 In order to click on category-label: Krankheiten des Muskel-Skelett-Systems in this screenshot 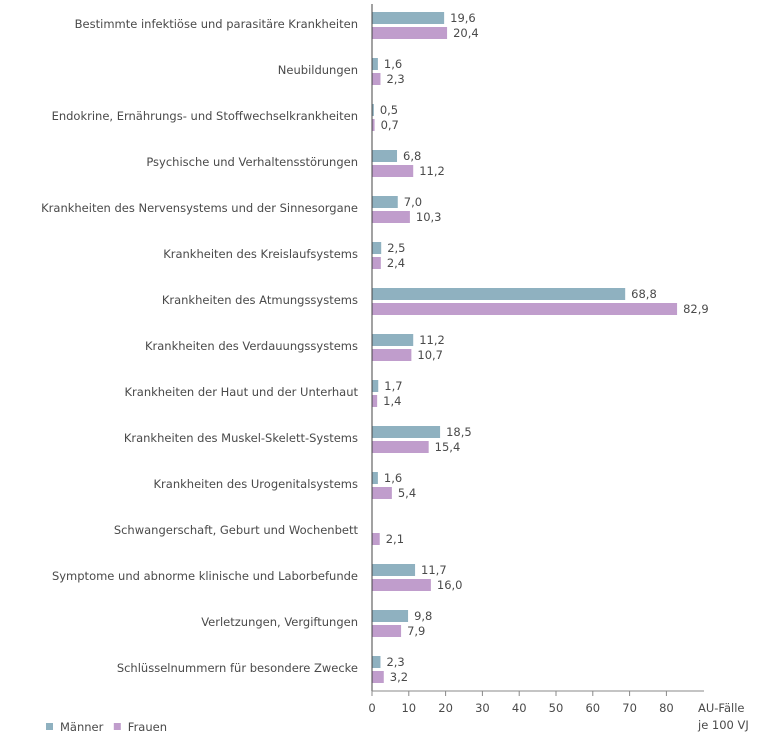, I will do `click(241, 438)`.